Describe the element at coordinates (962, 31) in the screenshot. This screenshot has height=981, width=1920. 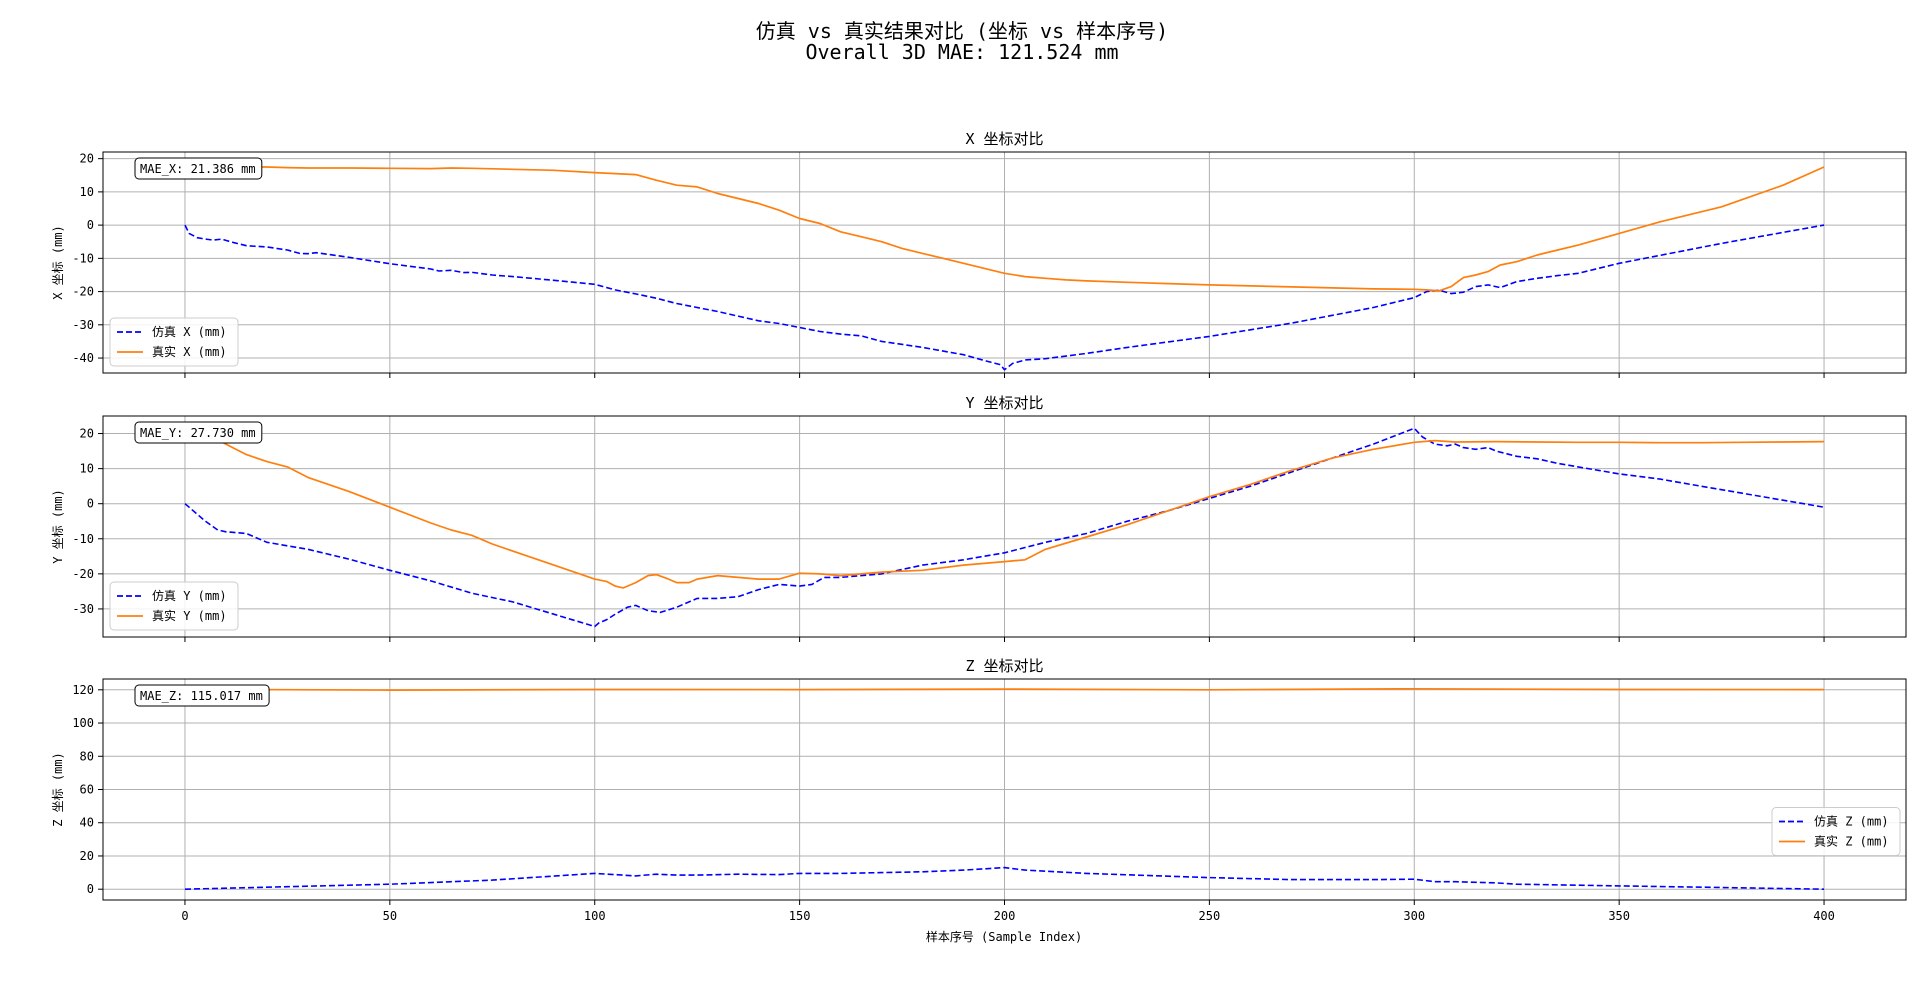
I see `figure-title: 仿真 vs 真实结果对比 (坐标 vs 样本序号)` at that location.